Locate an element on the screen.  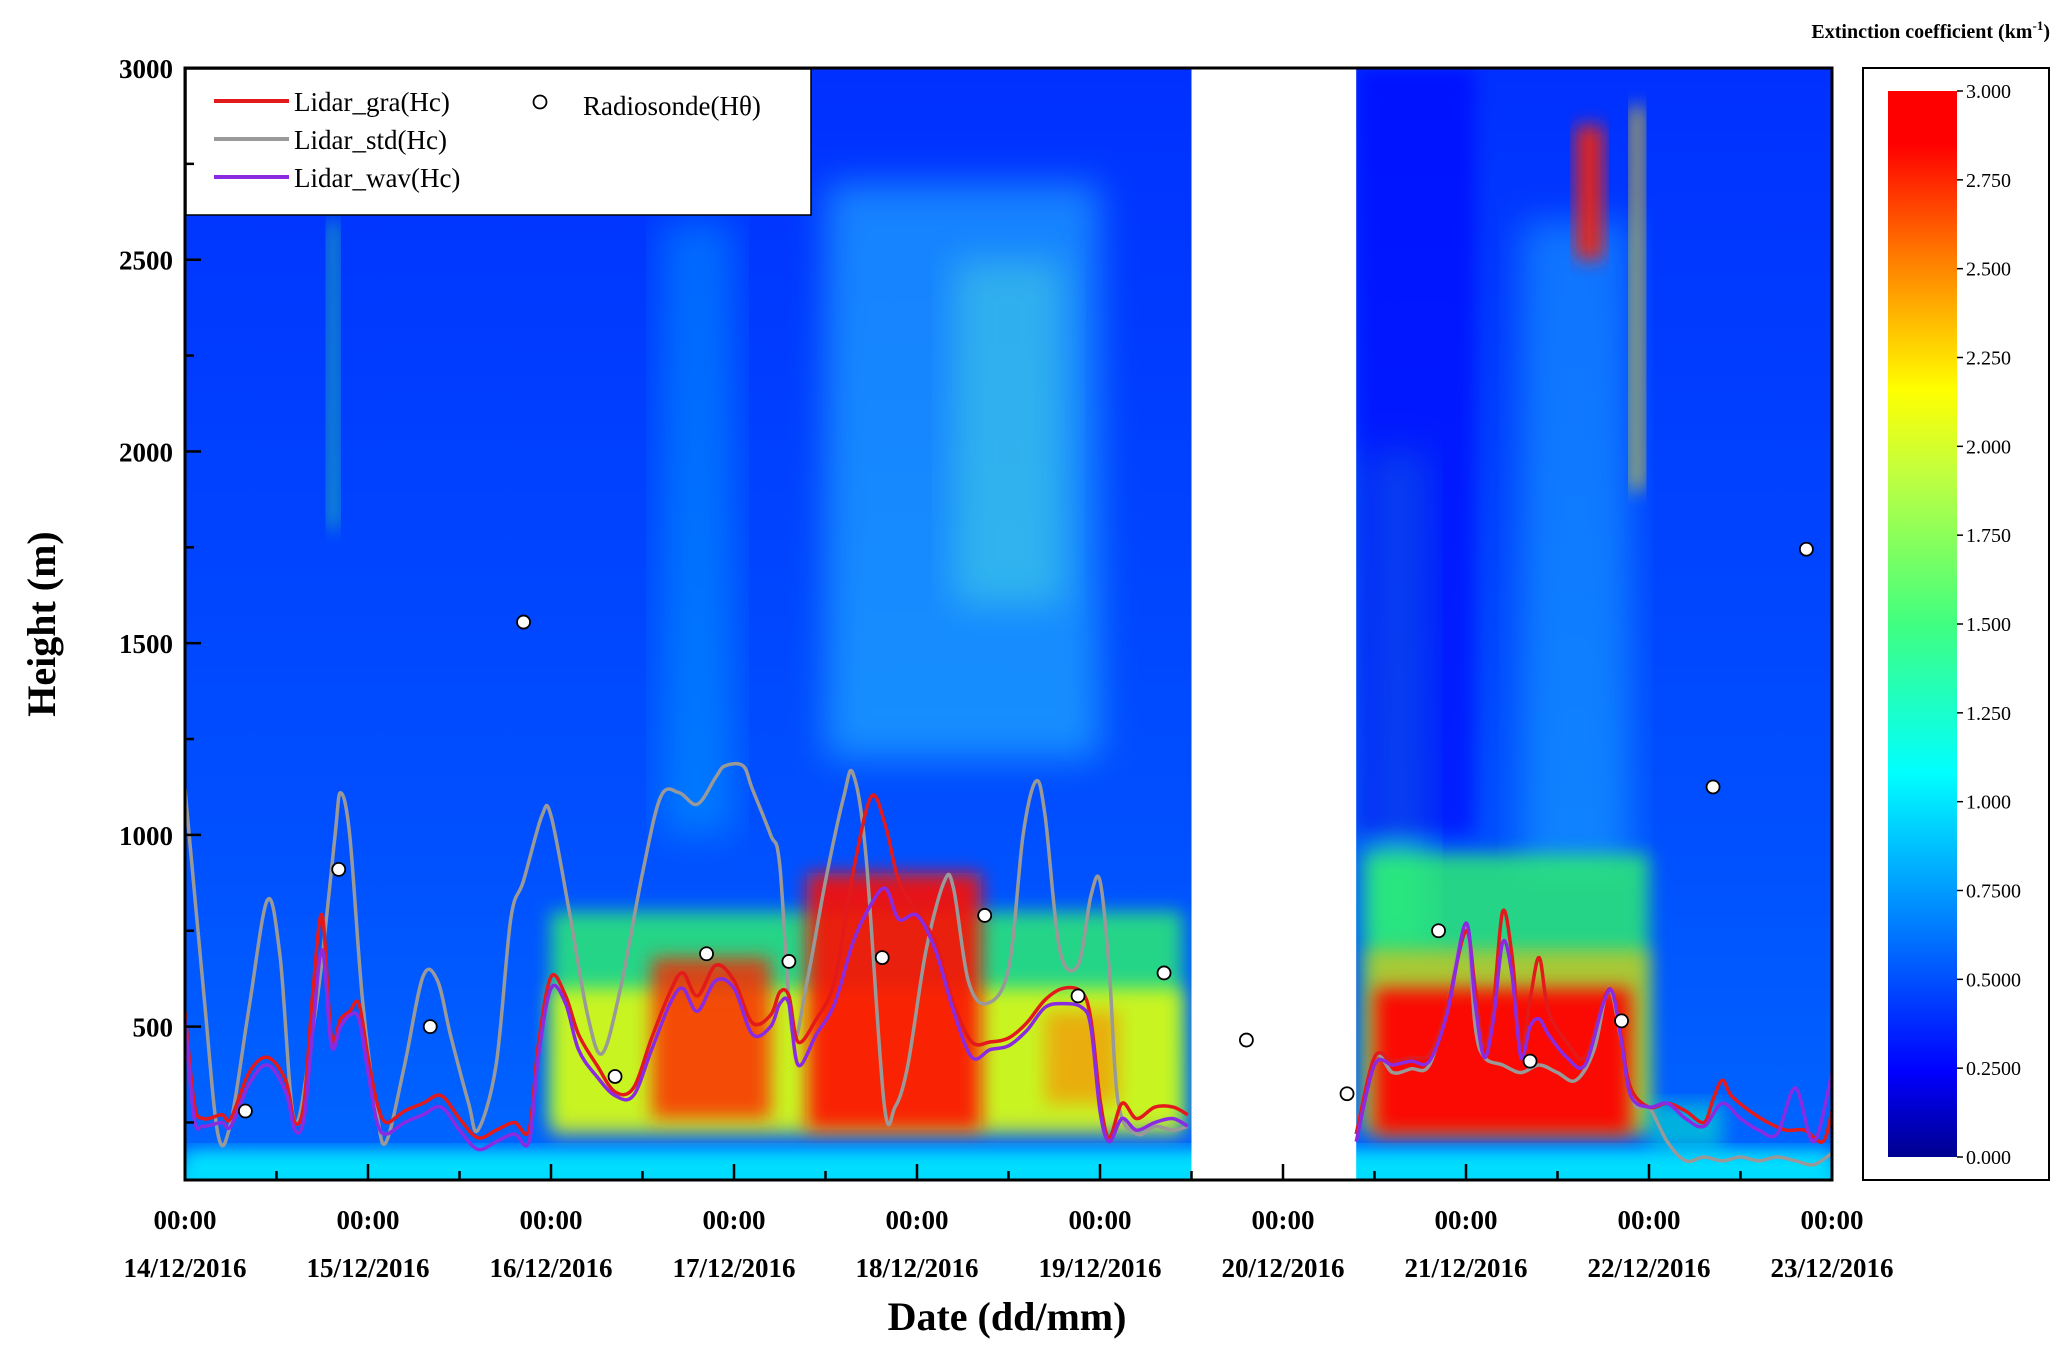
legend-label: Lidar_wav(Hc) is located at coordinates (377, 178).